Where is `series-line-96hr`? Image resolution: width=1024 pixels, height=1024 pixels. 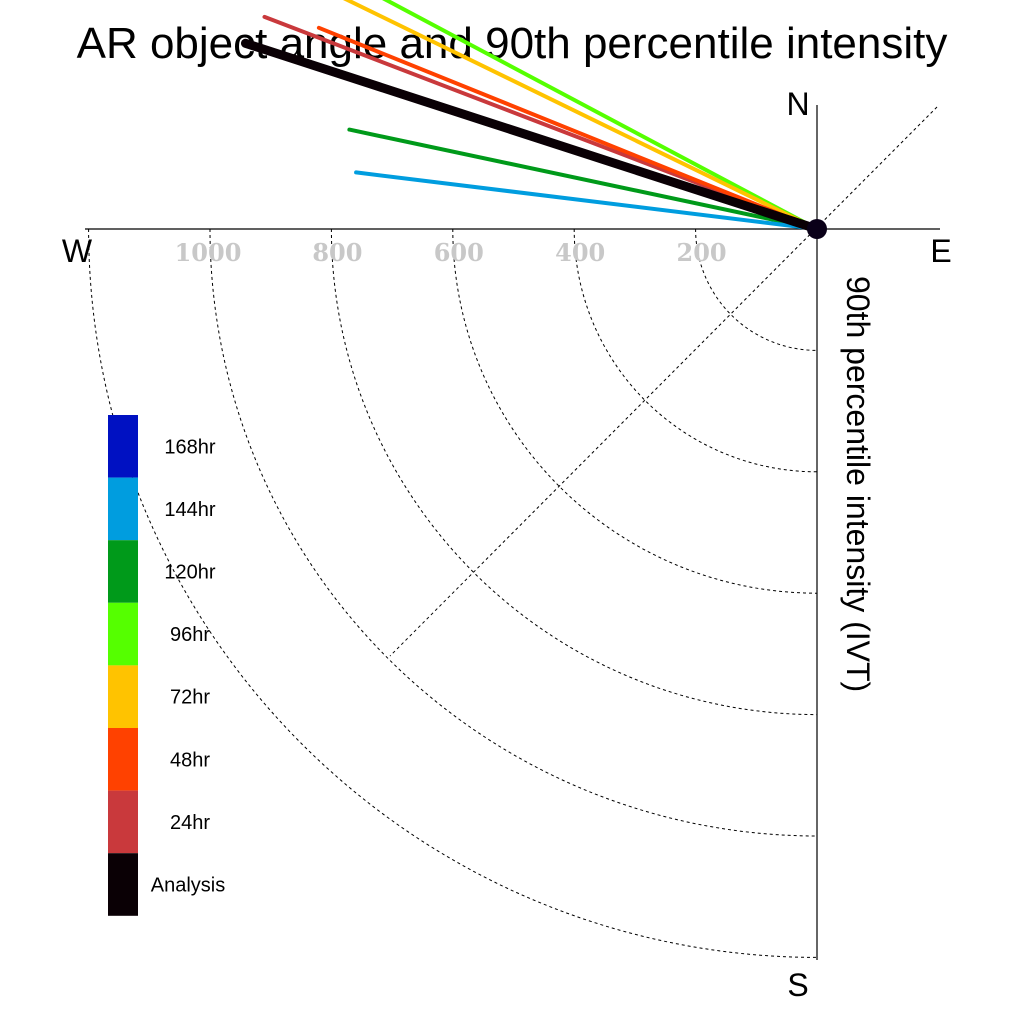
series-line-96hr is located at coordinates (600, 115).